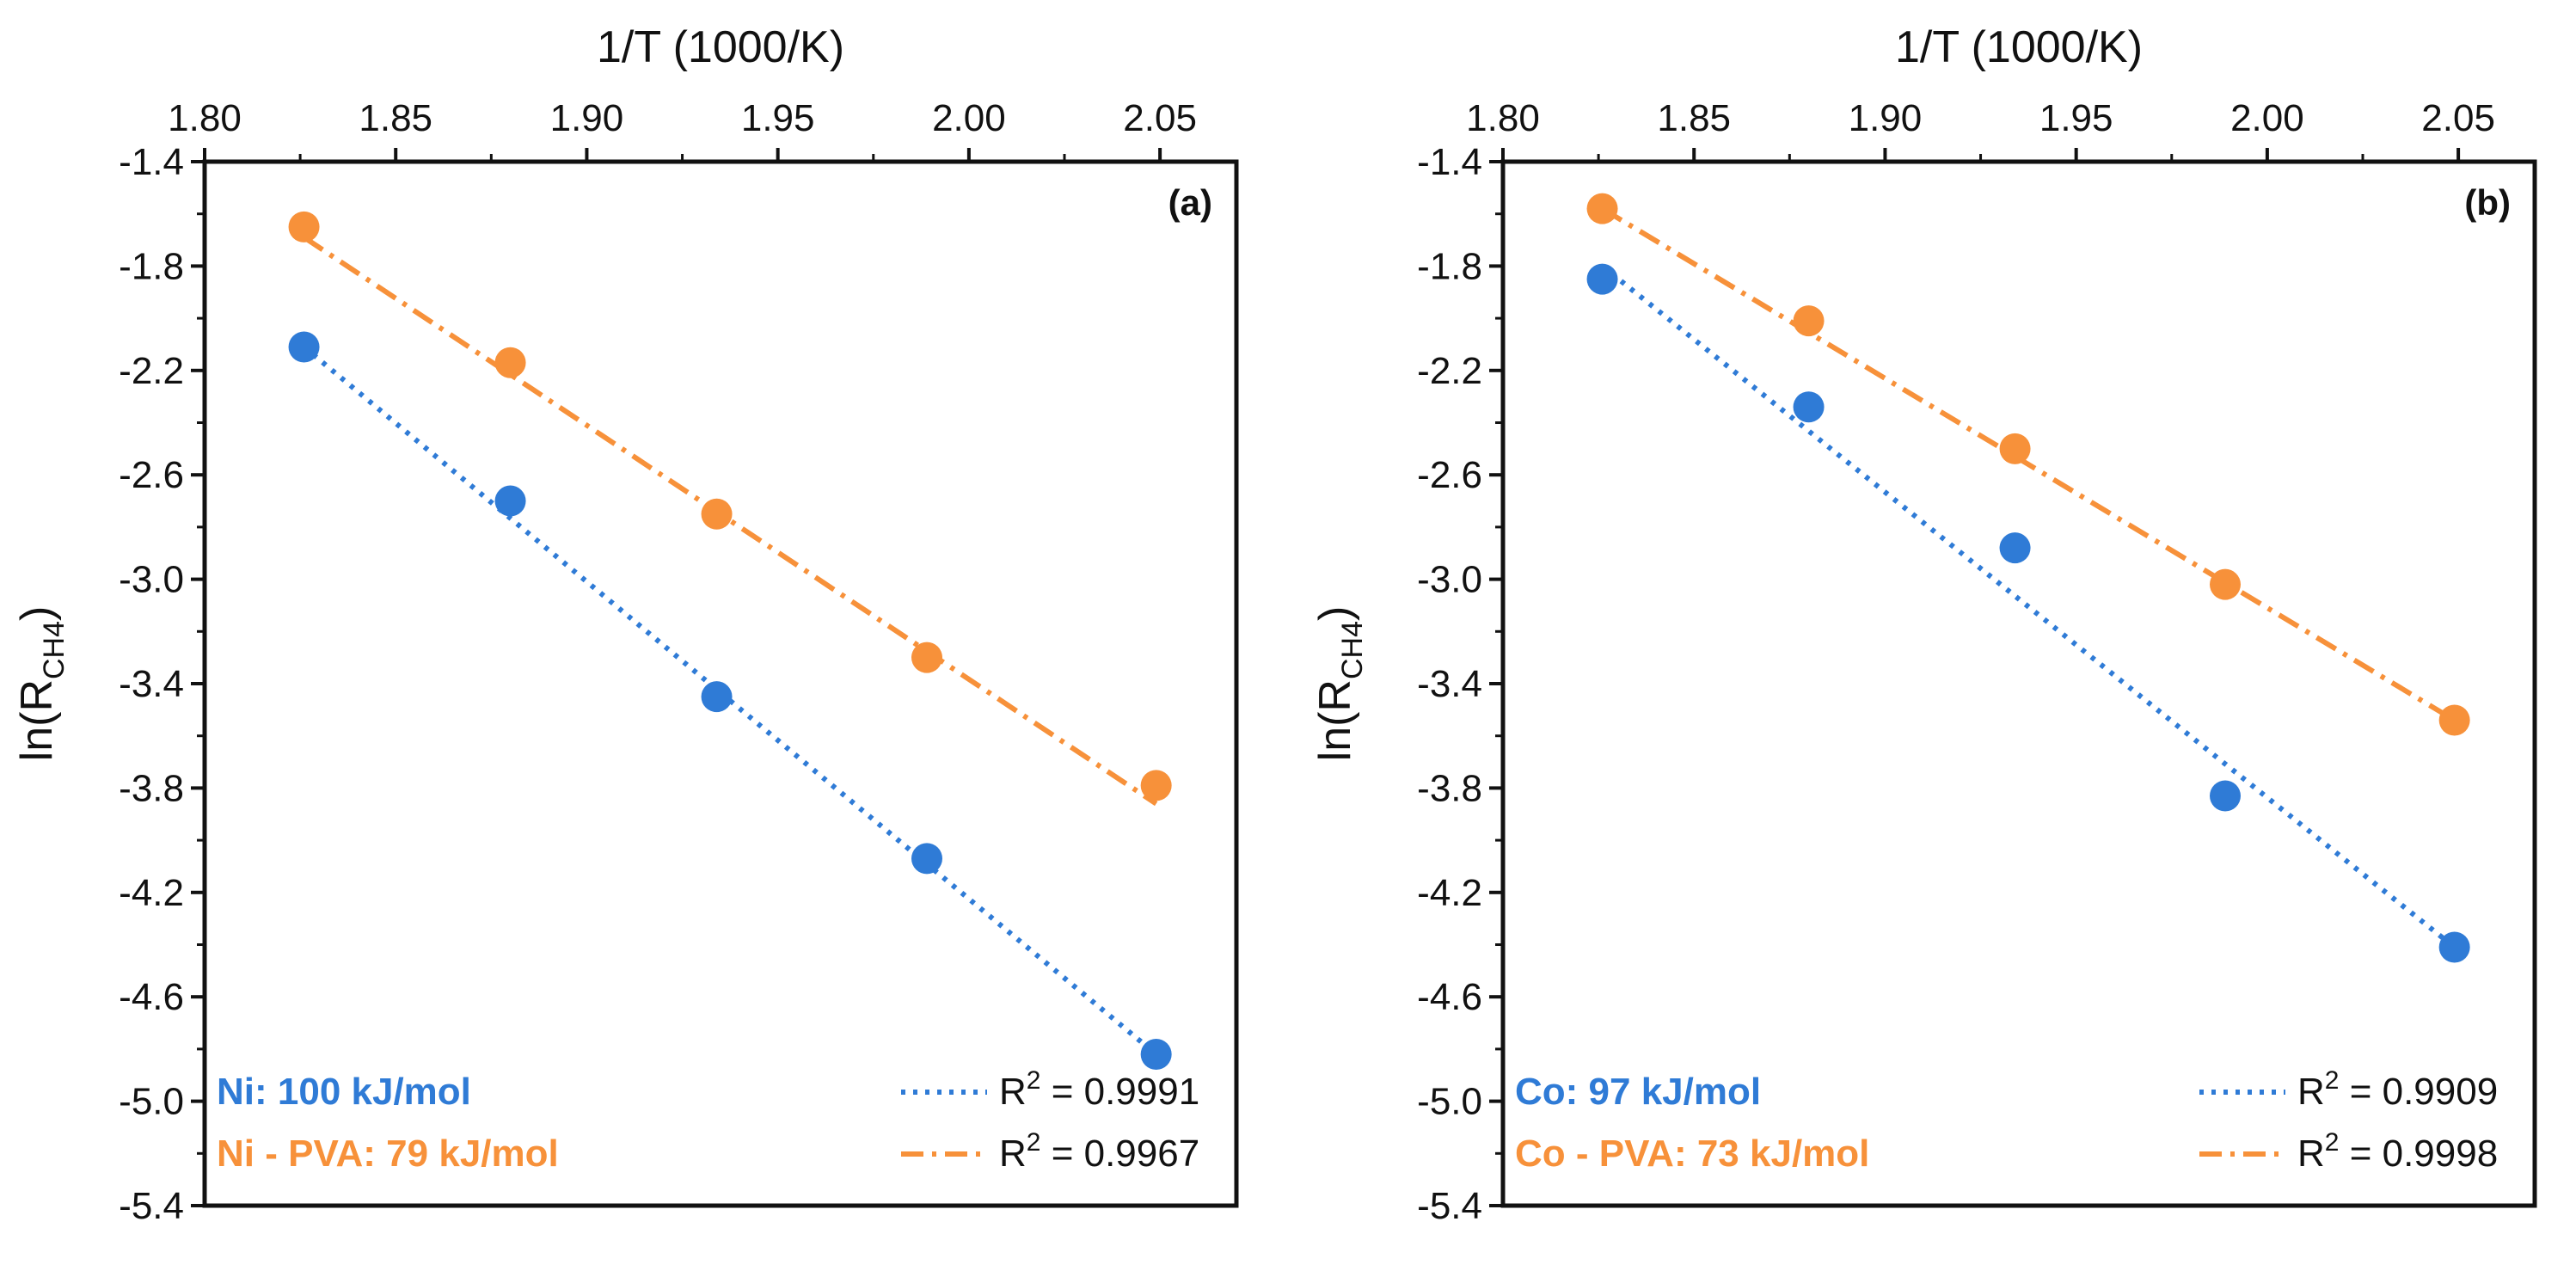 Image resolution: width=2576 pixels, height=1277 pixels. I want to click on fit-line-co-pva, so click(2028, 464).